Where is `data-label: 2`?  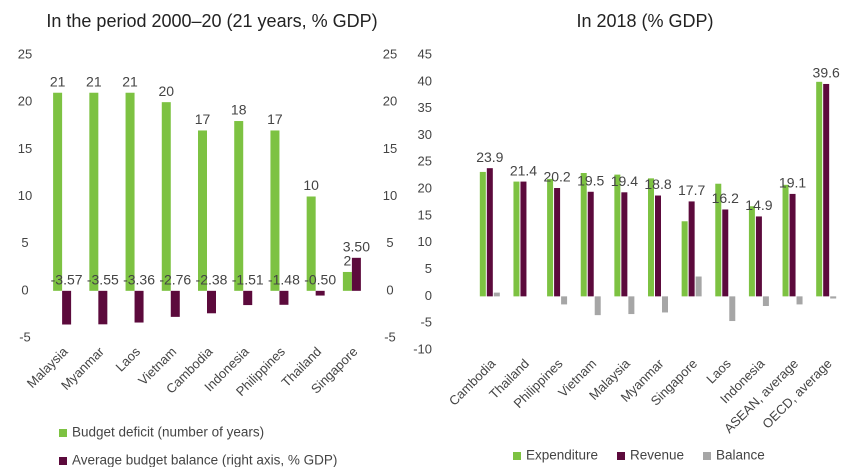 data-label: 2 is located at coordinates (347, 261).